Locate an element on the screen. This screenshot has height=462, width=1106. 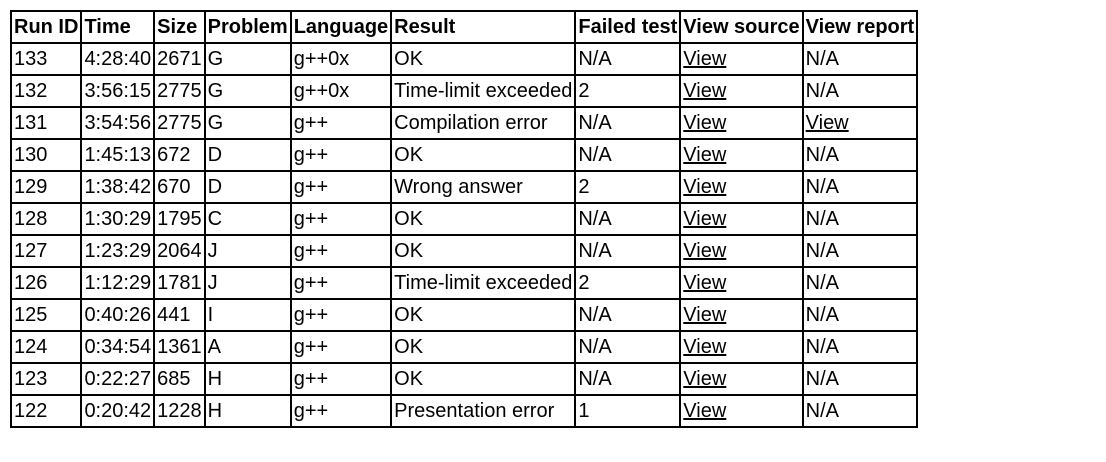
cell-time: 4:28:40 is located at coordinates (118, 59).